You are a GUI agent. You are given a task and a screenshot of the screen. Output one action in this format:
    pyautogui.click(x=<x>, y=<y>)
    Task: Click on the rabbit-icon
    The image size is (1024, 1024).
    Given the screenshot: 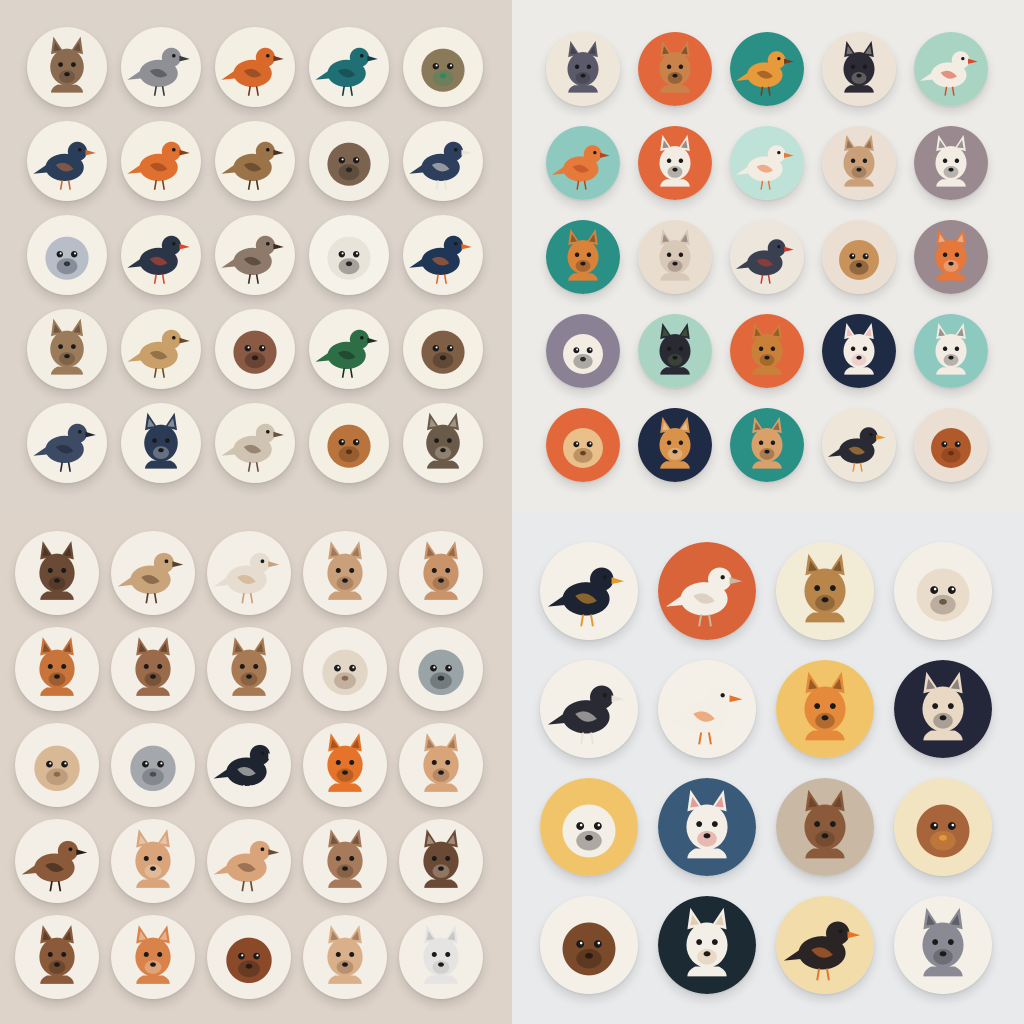 What is the action you would take?
    pyautogui.click(x=67, y=349)
    